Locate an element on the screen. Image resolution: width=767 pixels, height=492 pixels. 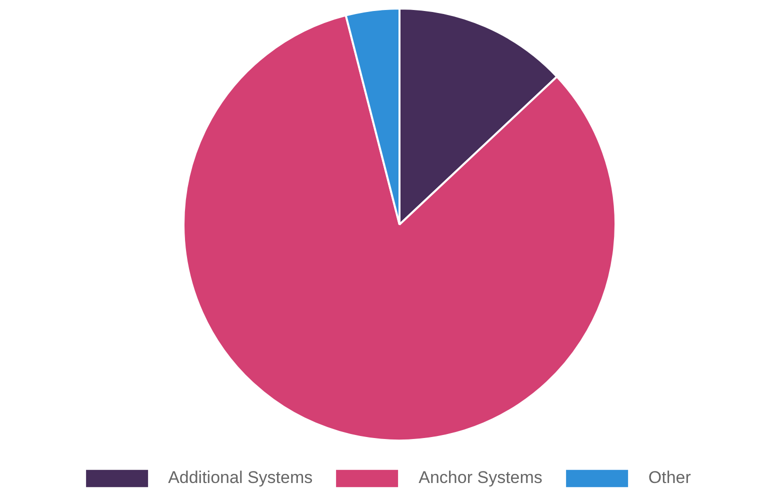
legend-label: Other is located at coordinates (669, 478).